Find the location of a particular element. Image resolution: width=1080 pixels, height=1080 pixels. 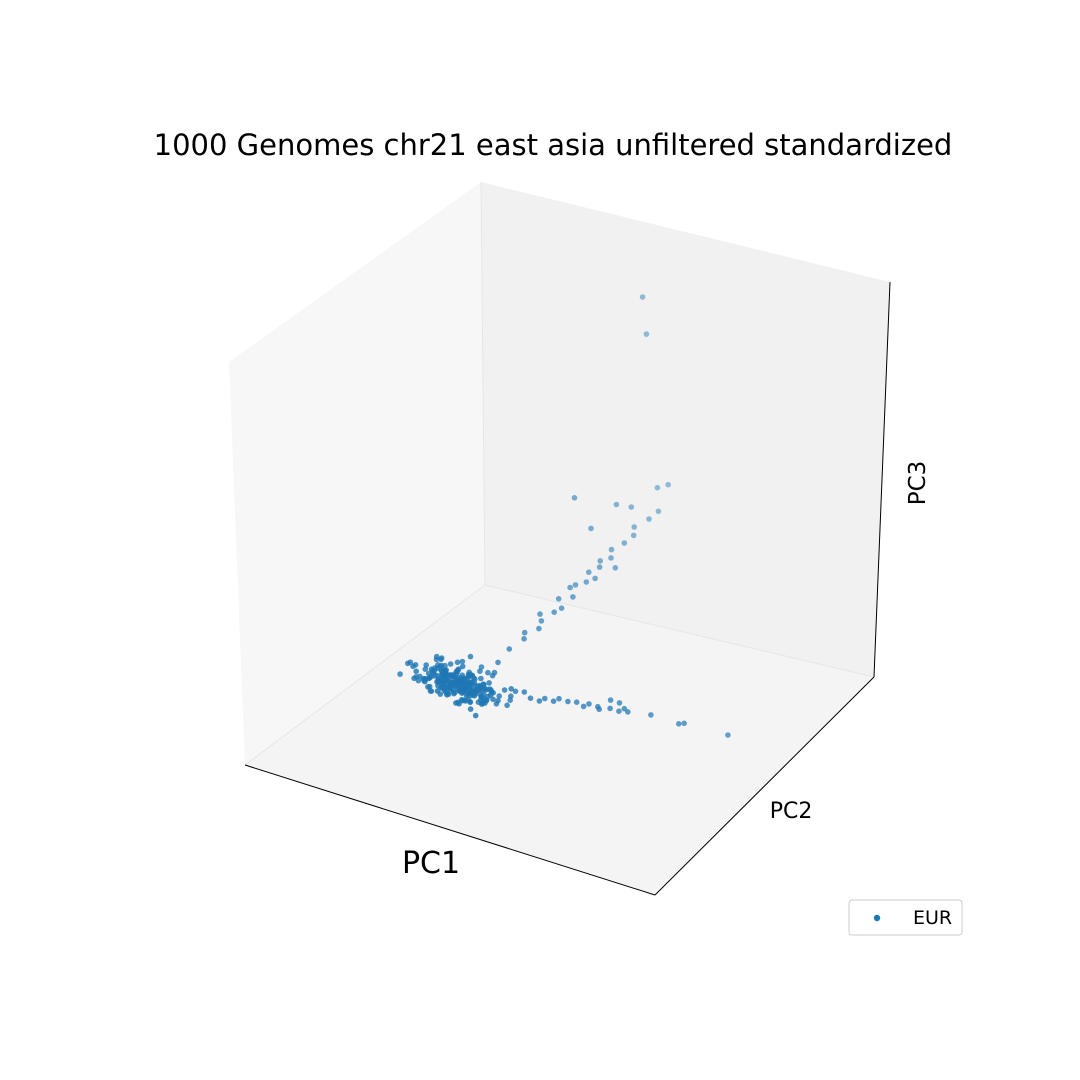

z-axis-line is located at coordinates (882, 479).